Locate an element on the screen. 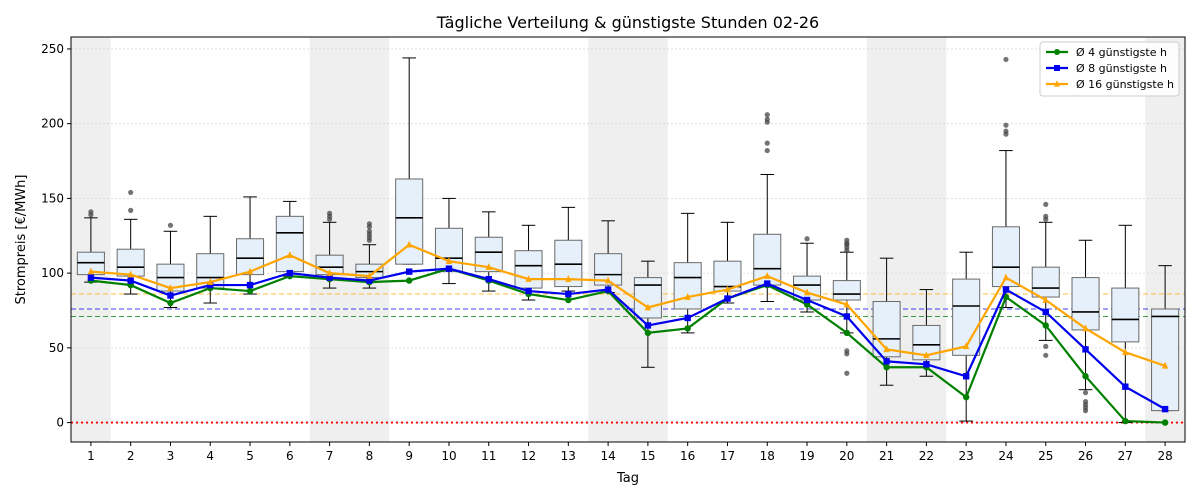 This screenshot has width=1200, height=500. y-tick-label: 200 is located at coordinates (52, 124).